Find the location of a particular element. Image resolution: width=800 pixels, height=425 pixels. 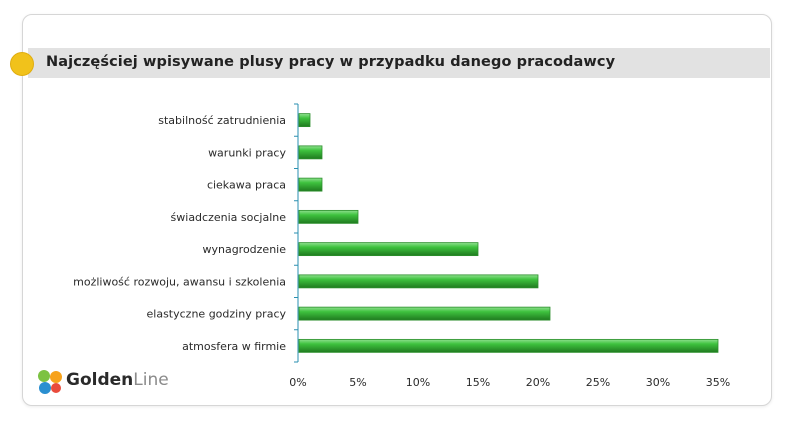

category-label: stabilność zatrudnienia is located at coordinates (222, 120).